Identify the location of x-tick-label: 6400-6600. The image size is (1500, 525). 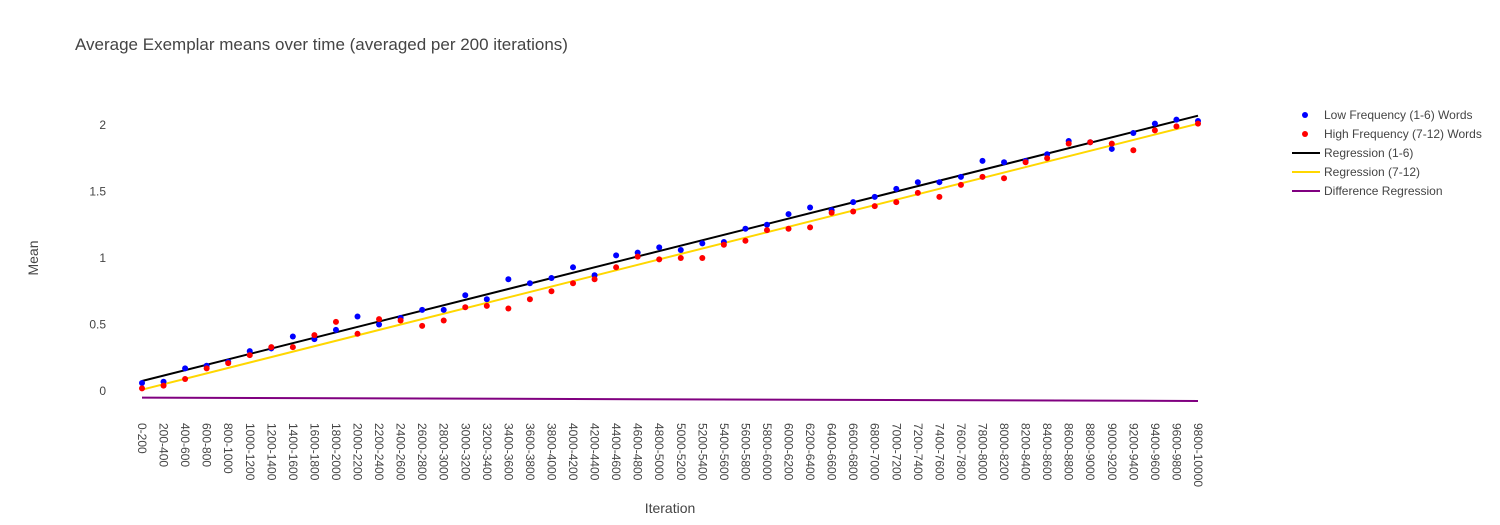
(832, 452).